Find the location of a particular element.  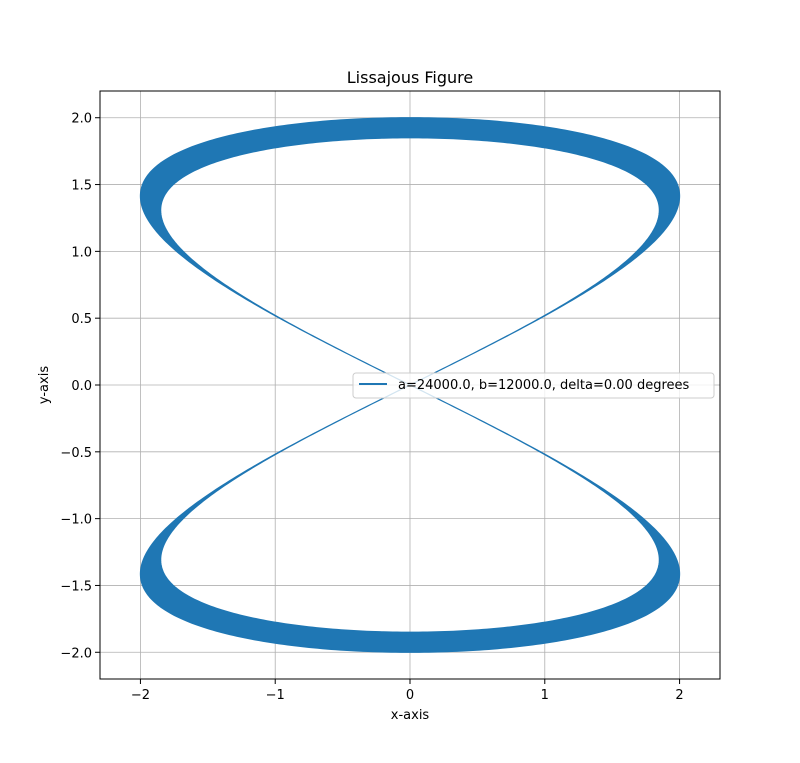

y-tick-label: −1.5 is located at coordinates (76, 586).